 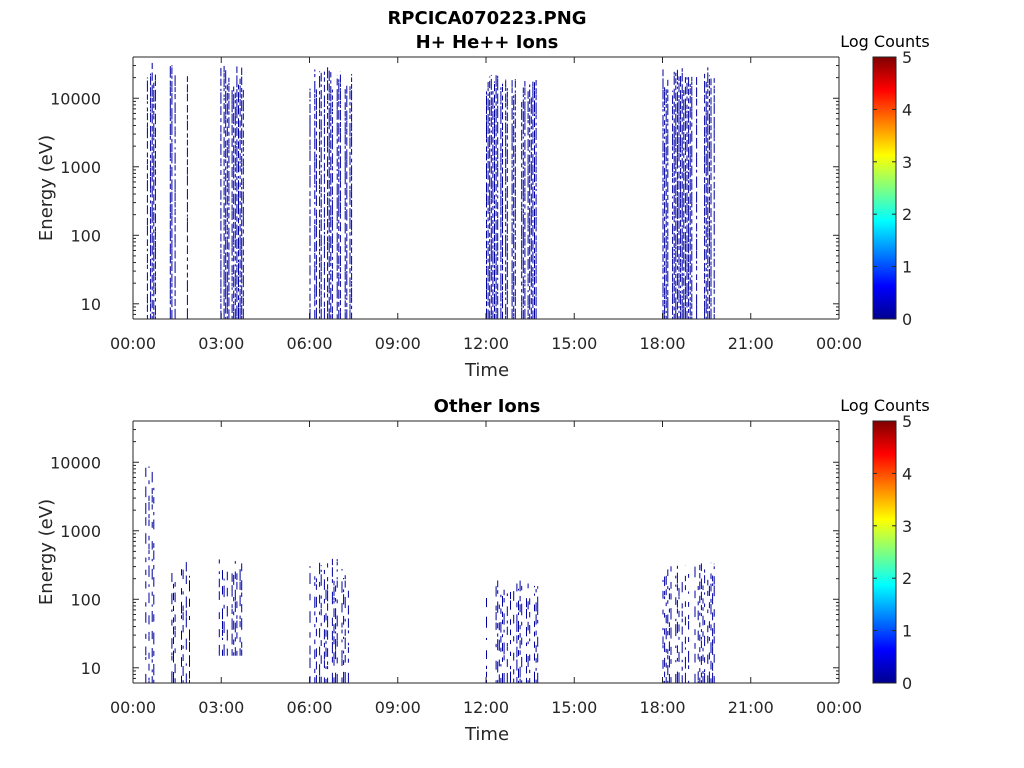 What do you see at coordinates (80, 167) in the screenshot?
I see `y-tick-label: 1000` at bounding box center [80, 167].